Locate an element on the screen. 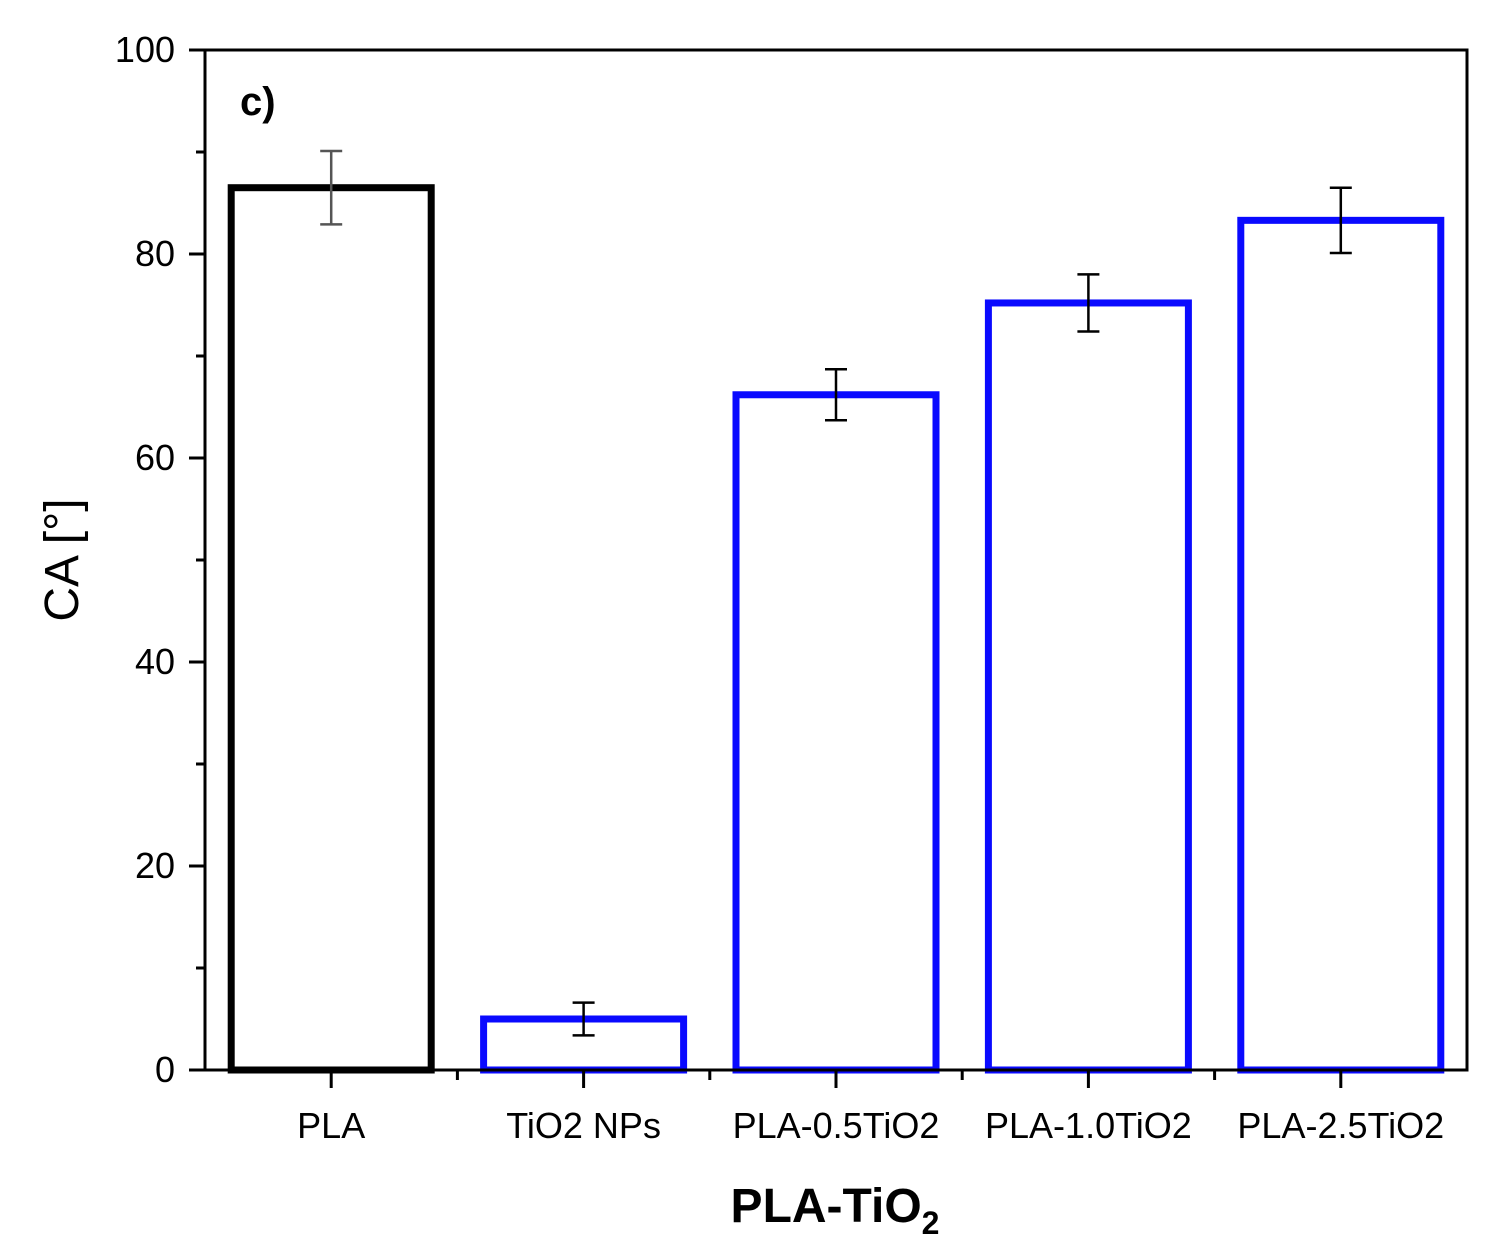 The image size is (1510, 1259). x-tick-label: PLA is located at coordinates (331, 1125).